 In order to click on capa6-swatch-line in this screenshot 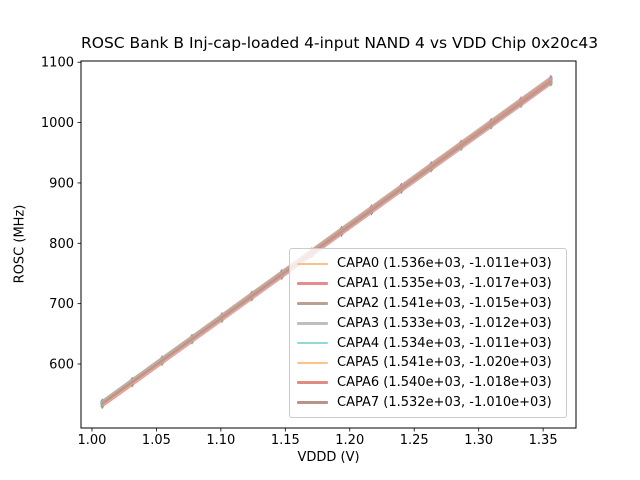, I will do `click(312, 382)`.